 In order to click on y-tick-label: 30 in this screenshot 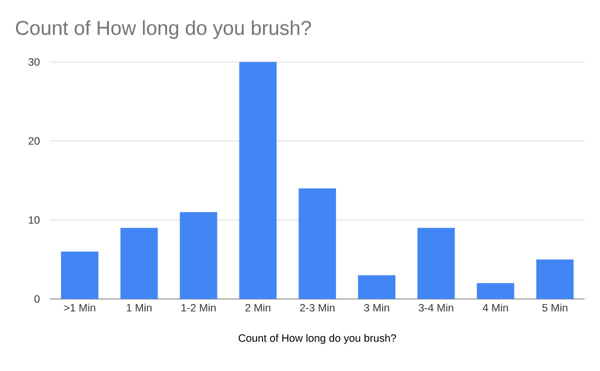, I will do `click(34, 62)`.